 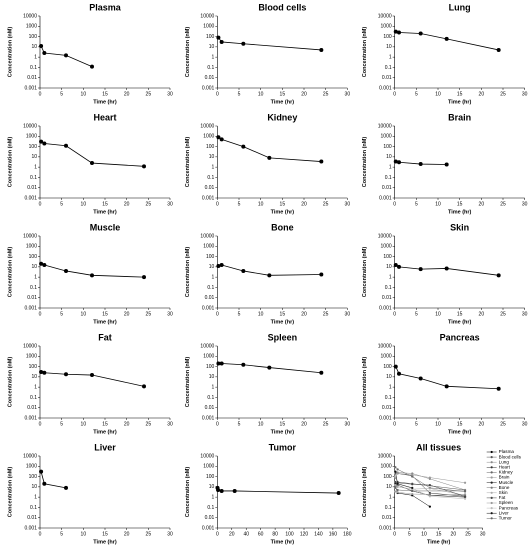 What do you see at coordinates (502, 497) in the screenshot?
I see `legend-label: Fat` at bounding box center [502, 497].